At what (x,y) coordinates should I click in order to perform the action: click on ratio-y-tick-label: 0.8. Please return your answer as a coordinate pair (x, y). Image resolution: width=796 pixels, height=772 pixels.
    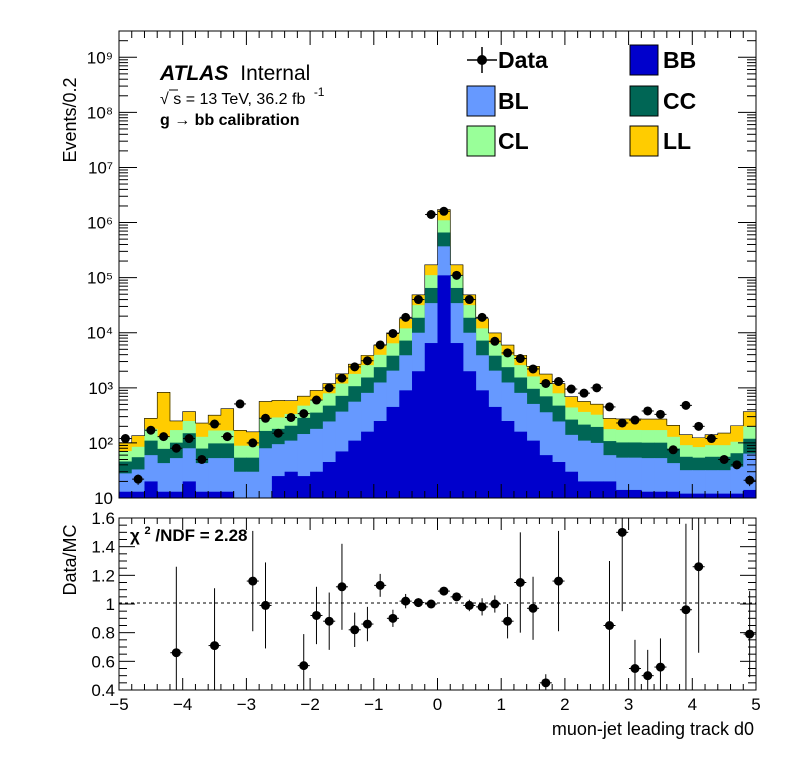
    Looking at the image, I should click on (103, 633).